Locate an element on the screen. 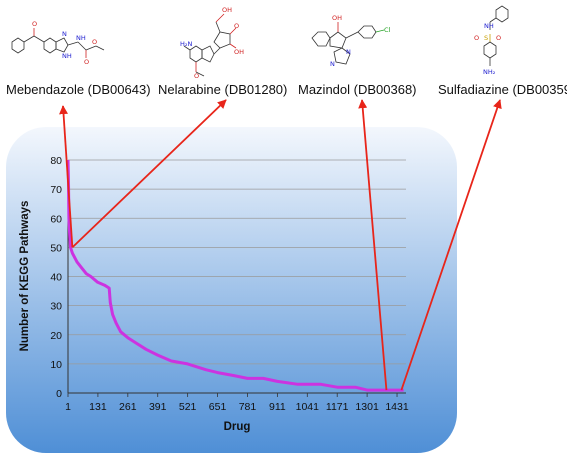  svg-text: NH₂ is located at coordinates (489, 72).